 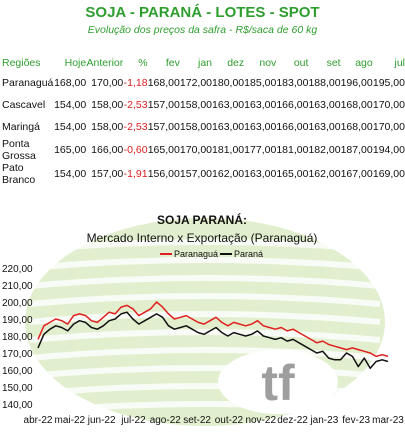 I want to click on chart-title: SOJA PARANÁ:, so click(x=202, y=219).